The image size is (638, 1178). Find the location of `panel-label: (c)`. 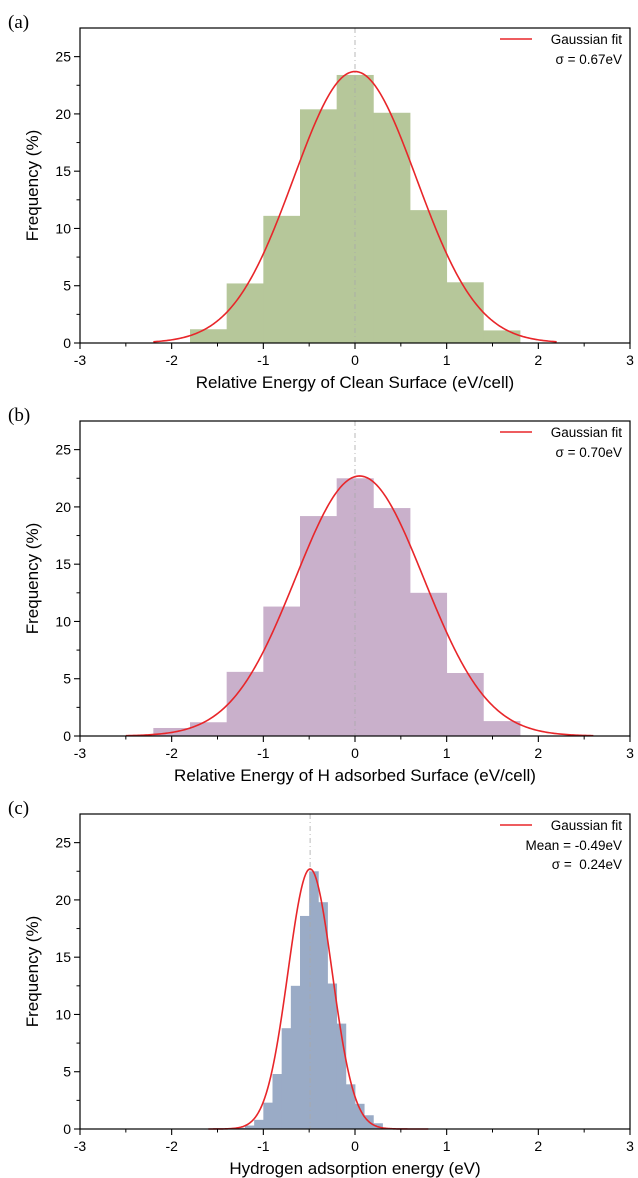

panel-label: (c) is located at coordinates (18, 808).